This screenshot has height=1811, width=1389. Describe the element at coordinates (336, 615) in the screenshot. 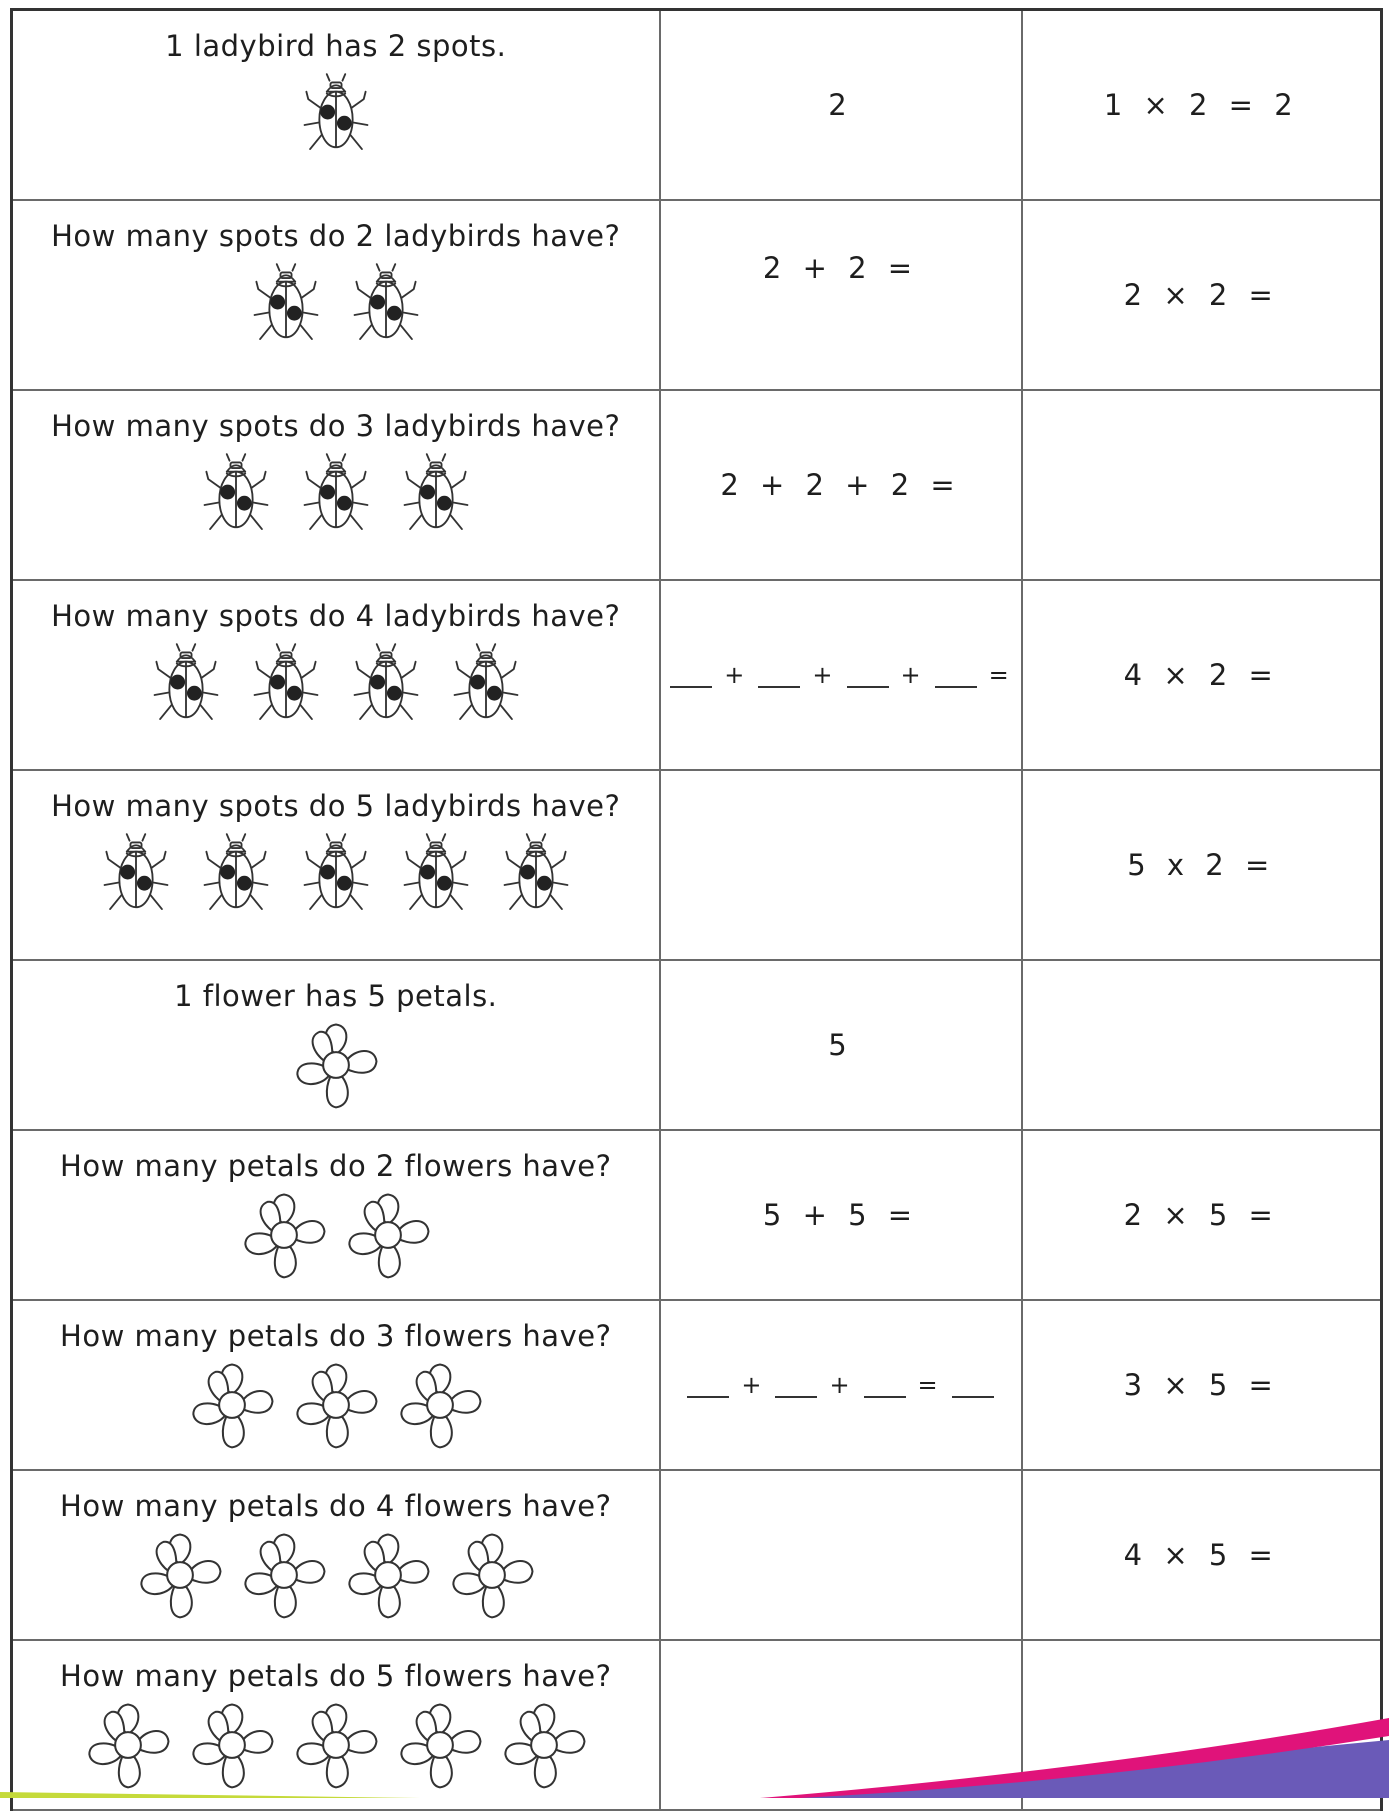

I see `question-text: How many spots do 4 ladybirds have?` at that location.